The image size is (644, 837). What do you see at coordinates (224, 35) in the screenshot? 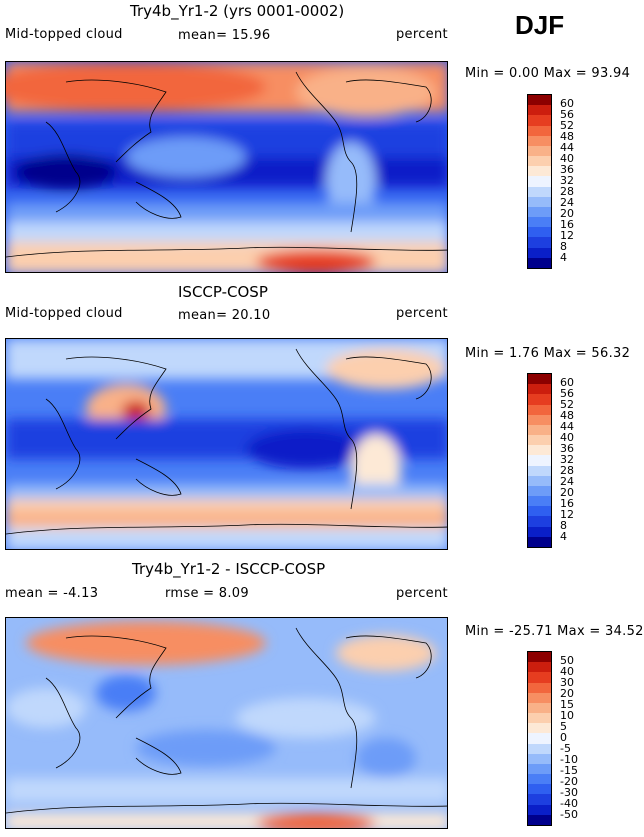
I see `panel-1-mean-label: mean= 15.96` at bounding box center [224, 35].